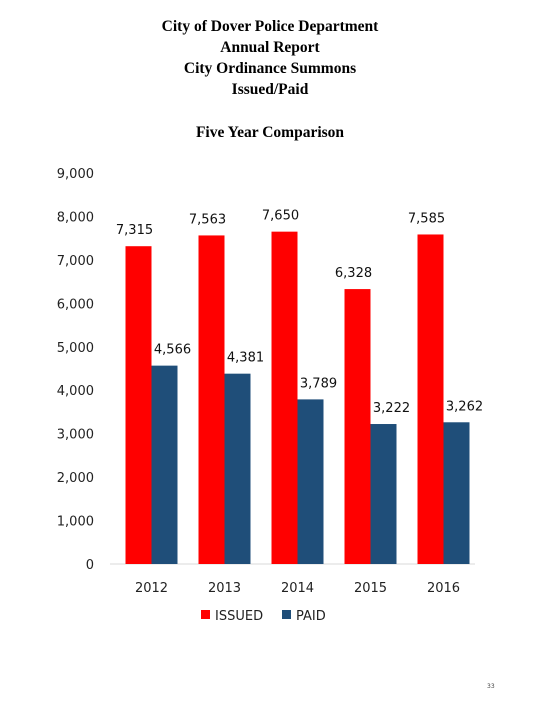 This screenshot has height=720, width=540. Describe the element at coordinates (75, 522) in the screenshot. I see `y-tick-label: 1,000` at that location.